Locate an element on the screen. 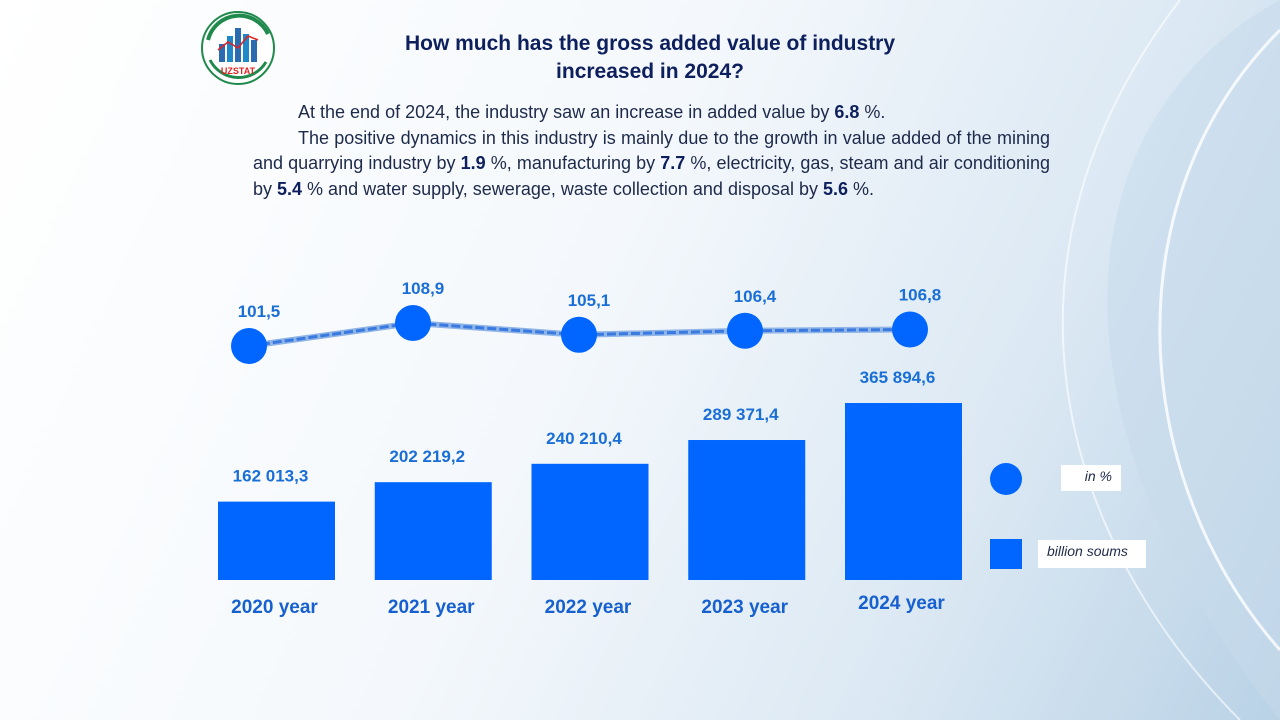  percent-value-label: 105,1 is located at coordinates (589, 300).